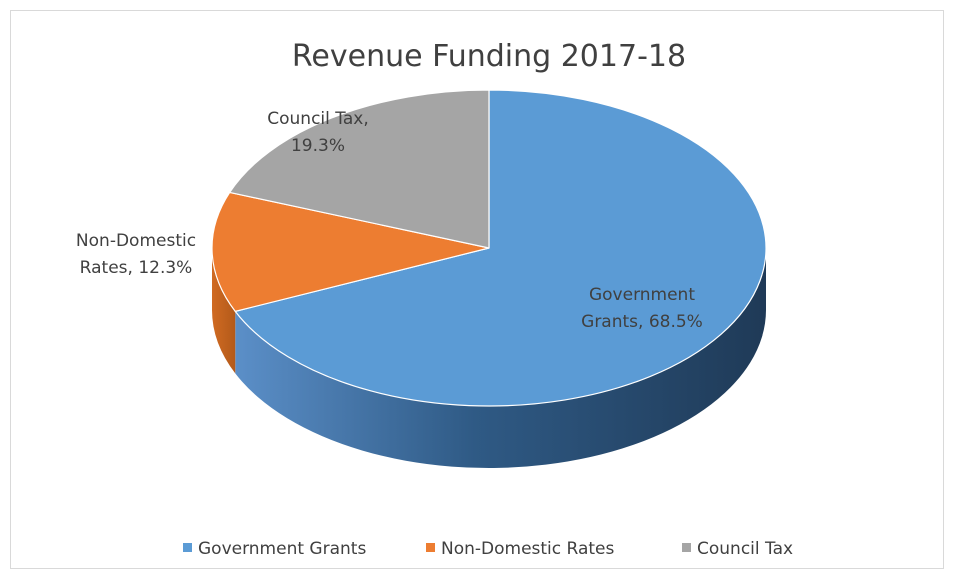 The width and height of the screenshot is (956, 577). I want to click on legend-label: Government Grants, so click(282, 549).